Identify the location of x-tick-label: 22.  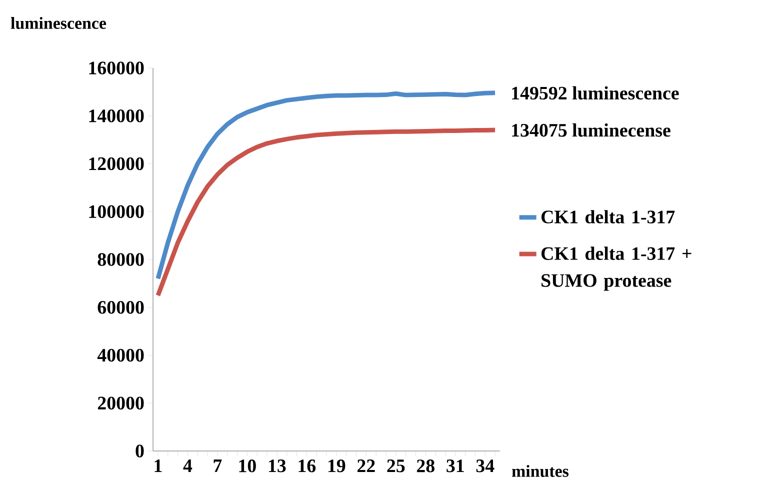
(366, 466).